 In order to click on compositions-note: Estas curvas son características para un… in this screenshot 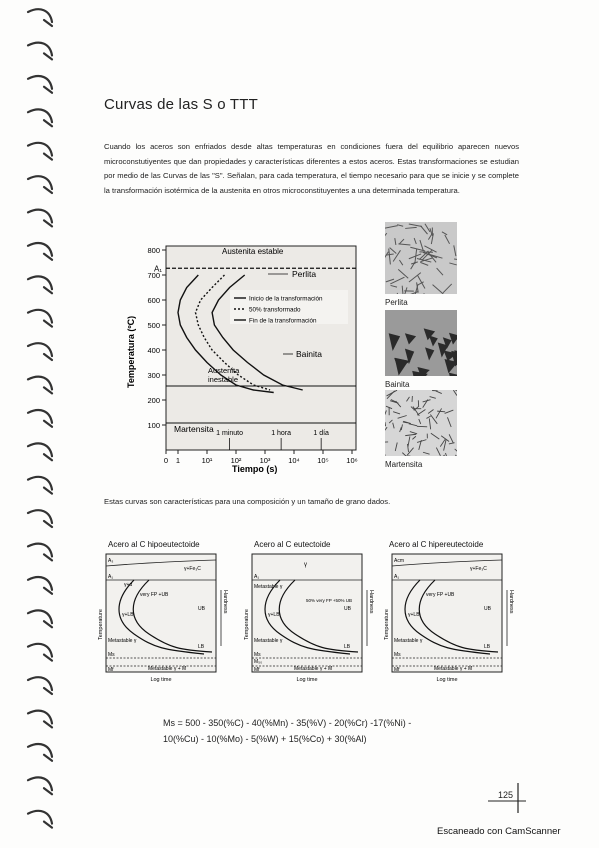, I will do `click(247, 501)`.